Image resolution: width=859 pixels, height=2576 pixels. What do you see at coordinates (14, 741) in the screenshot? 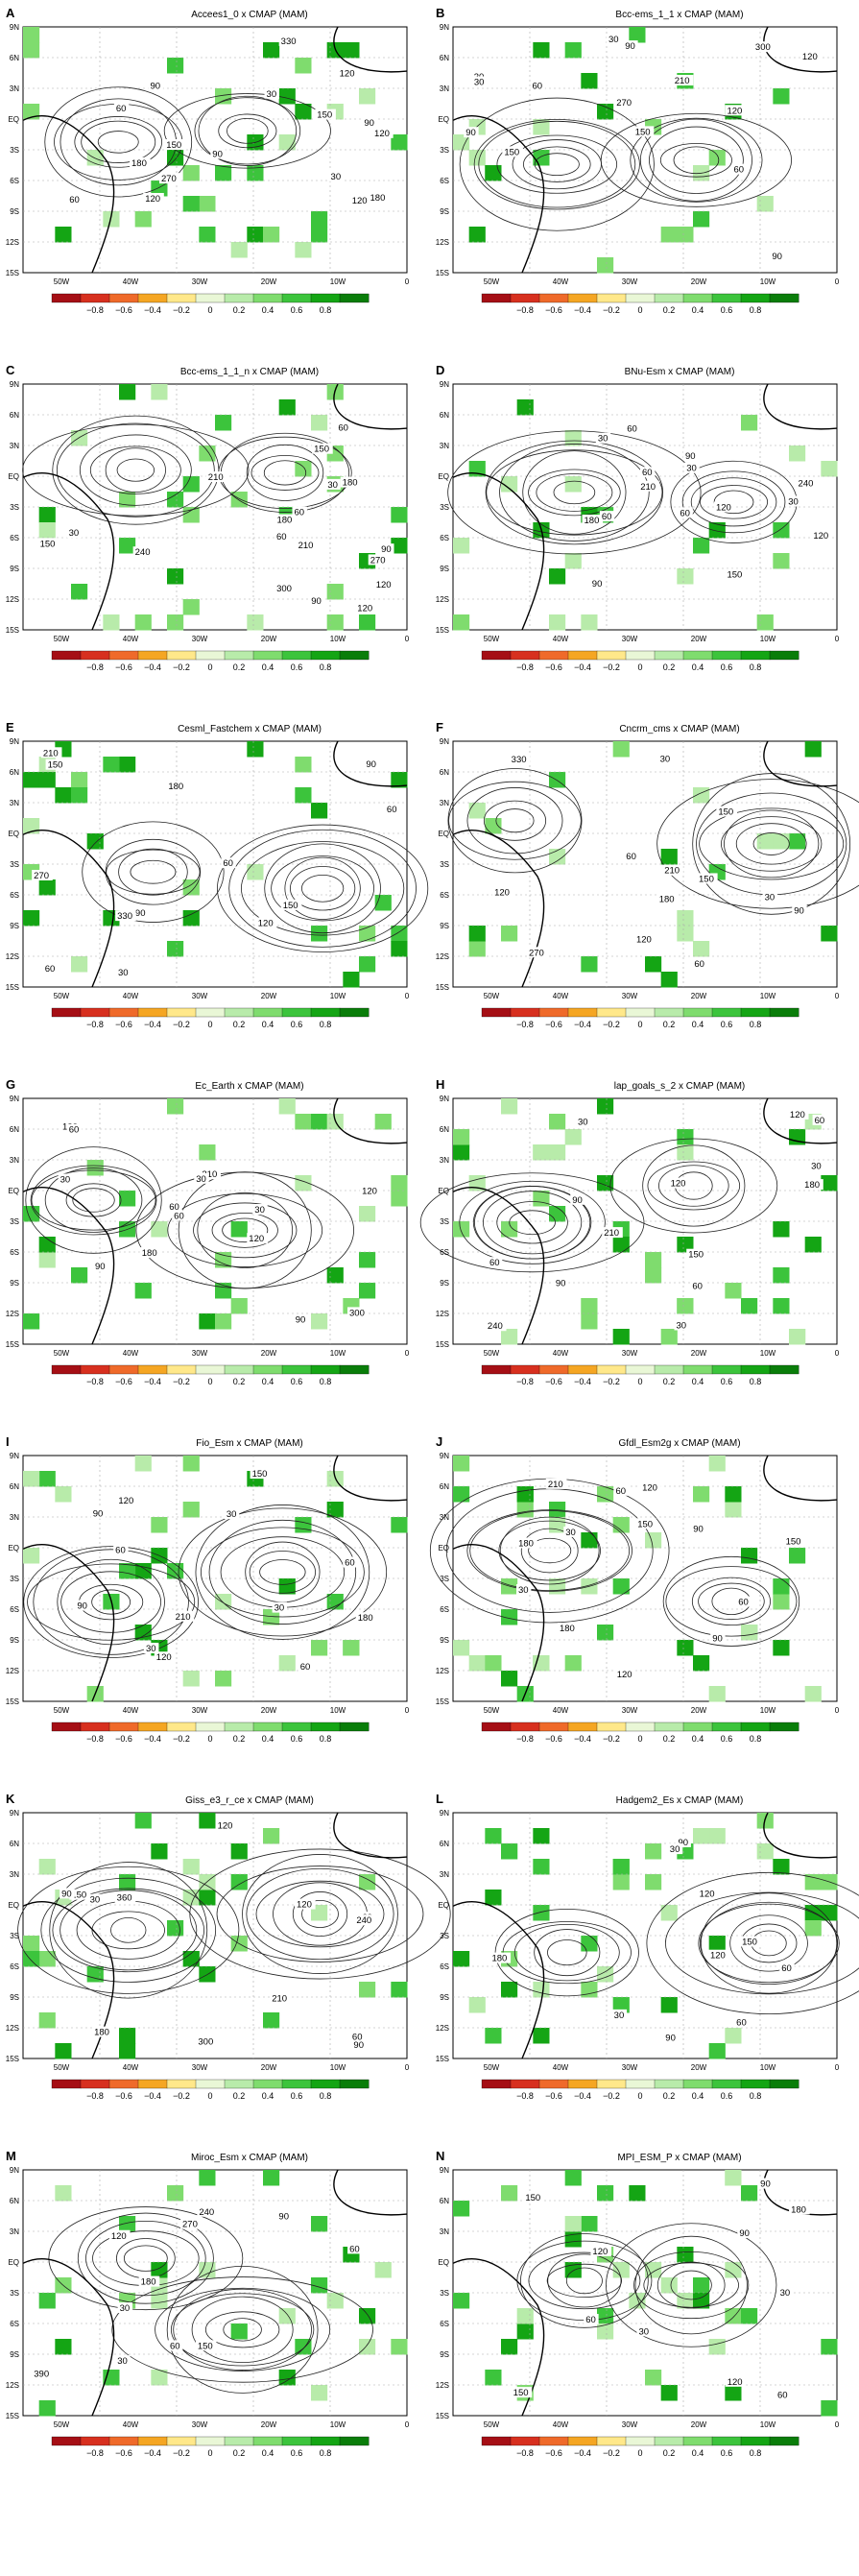
I see `y-tick-label: 9N` at bounding box center [14, 741].